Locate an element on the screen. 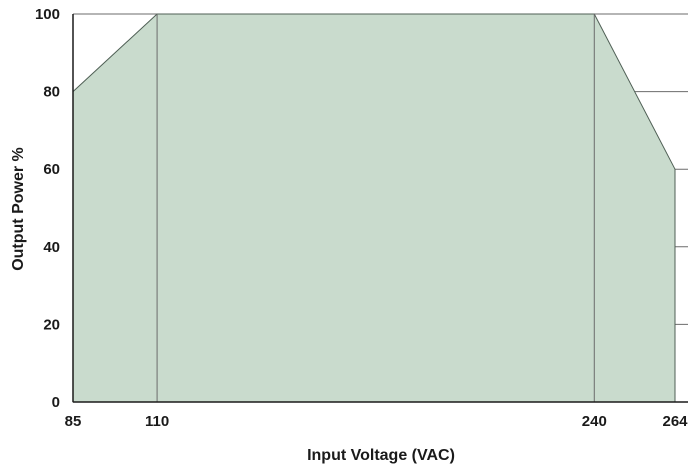 The height and width of the screenshot is (468, 700). y-tick-60: 60 is located at coordinates (51, 169).